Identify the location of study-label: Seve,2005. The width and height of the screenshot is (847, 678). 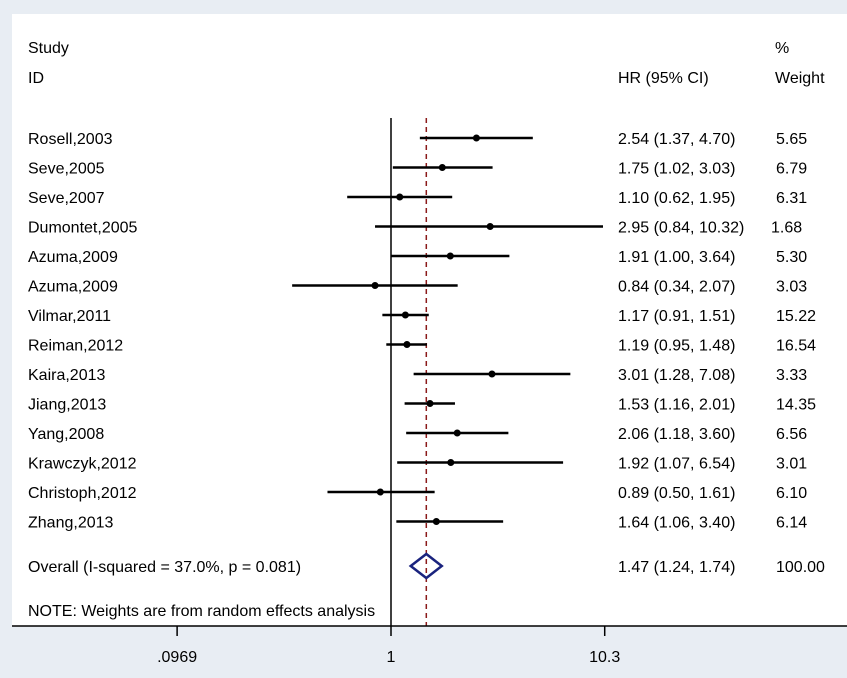
(66, 169).